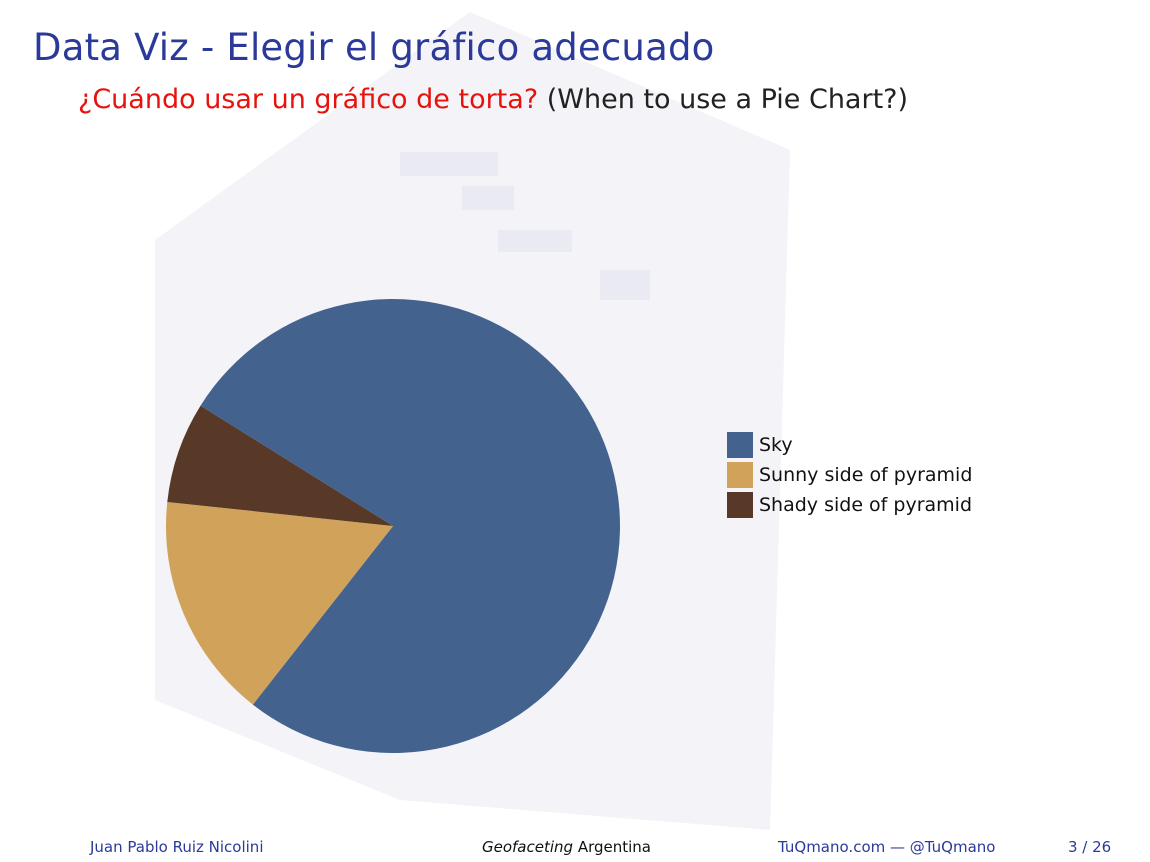 The image size is (1150, 862). I want to click on legend-swatch-sky, so click(740, 445).